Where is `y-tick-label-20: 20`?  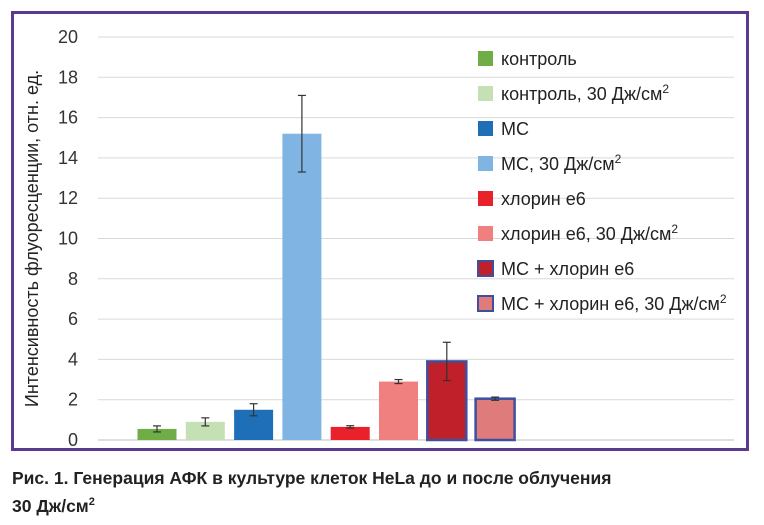
y-tick-label-20: 20 is located at coordinates (68, 37).